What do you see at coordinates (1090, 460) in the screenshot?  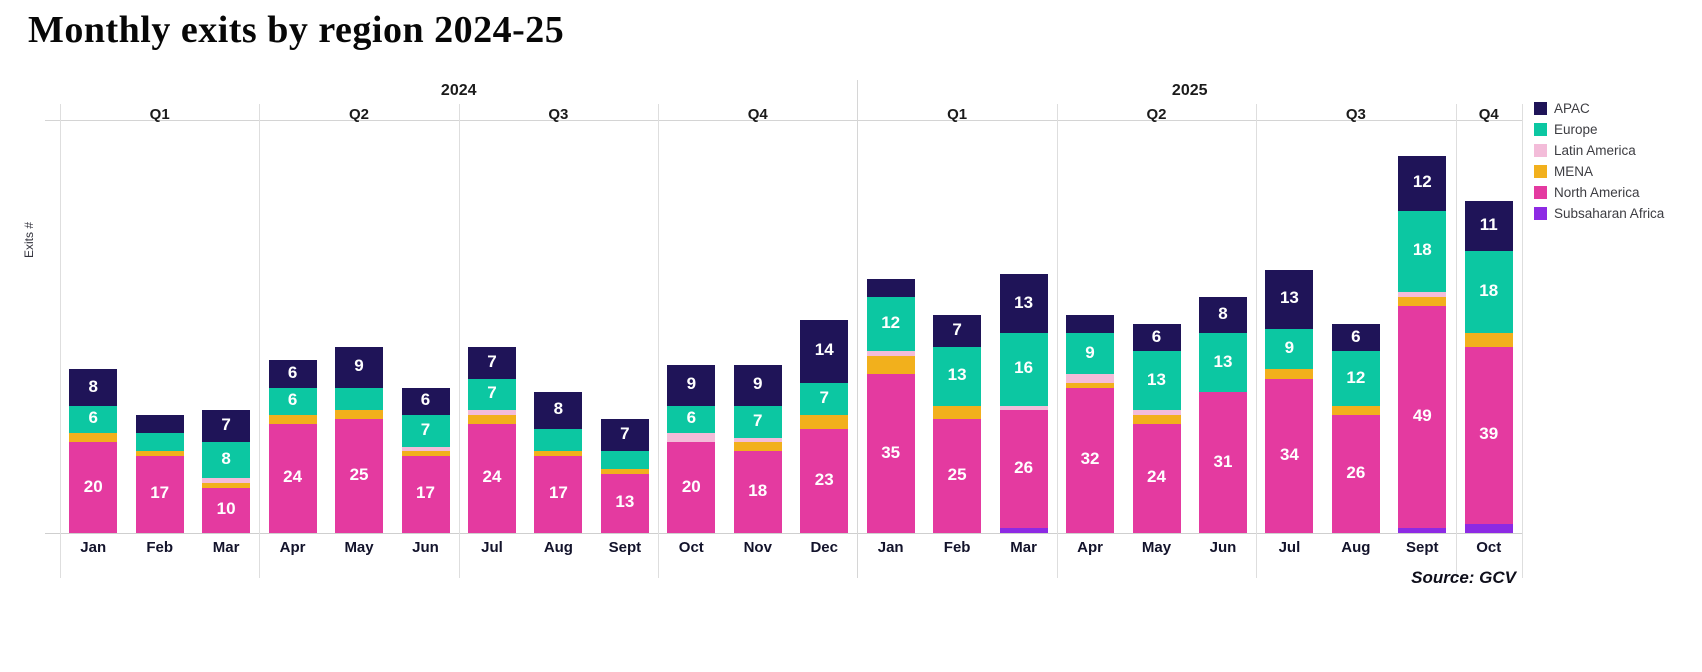 I see `bar-segment-north-america: 32` at bounding box center [1090, 460].